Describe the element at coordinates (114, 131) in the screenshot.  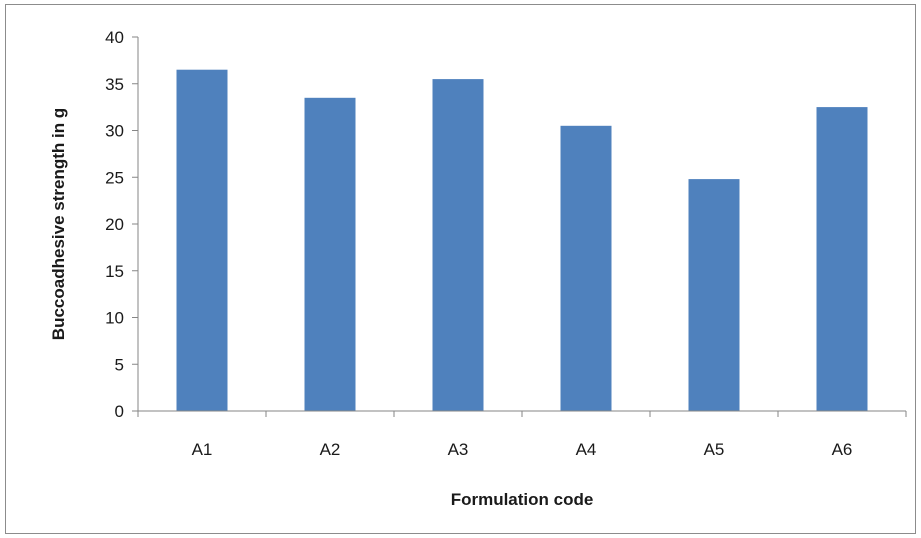
I see `y-tick-label-30: 30` at that location.